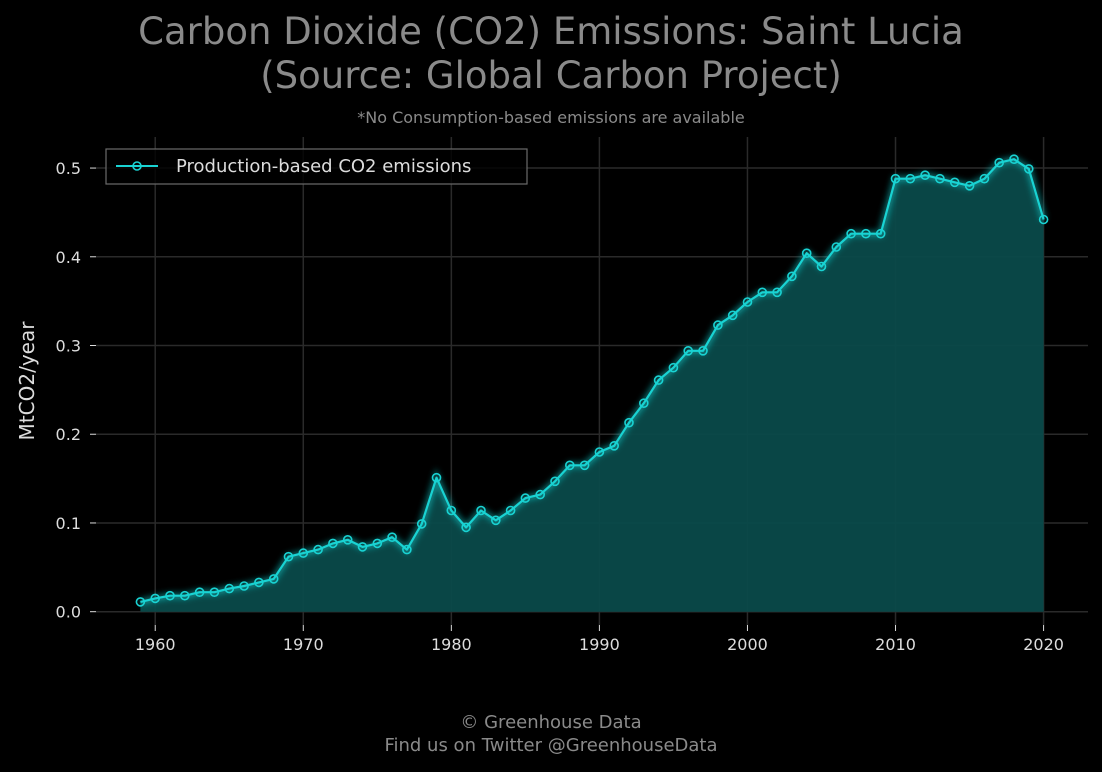 The height and width of the screenshot is (772, 1102). I want to click on y-tick-label: 0.1, so click(68, 523).